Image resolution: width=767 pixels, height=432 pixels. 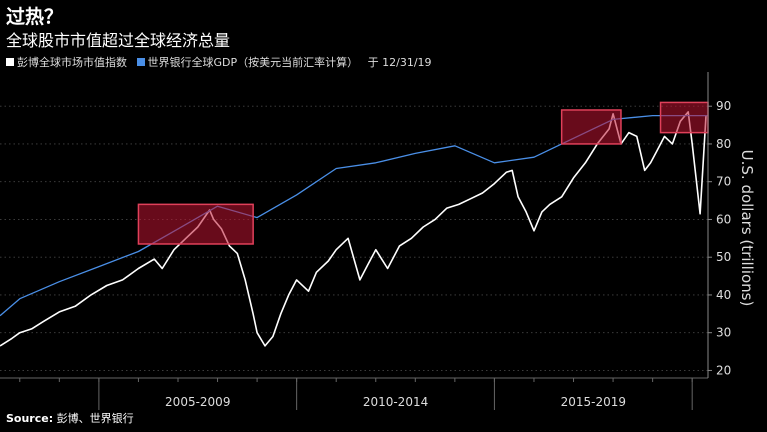 What do you see at coordinates (723, 144) in the screenshot?
I see `y-tick-label-80: 80` at bounding box center [723, 144].